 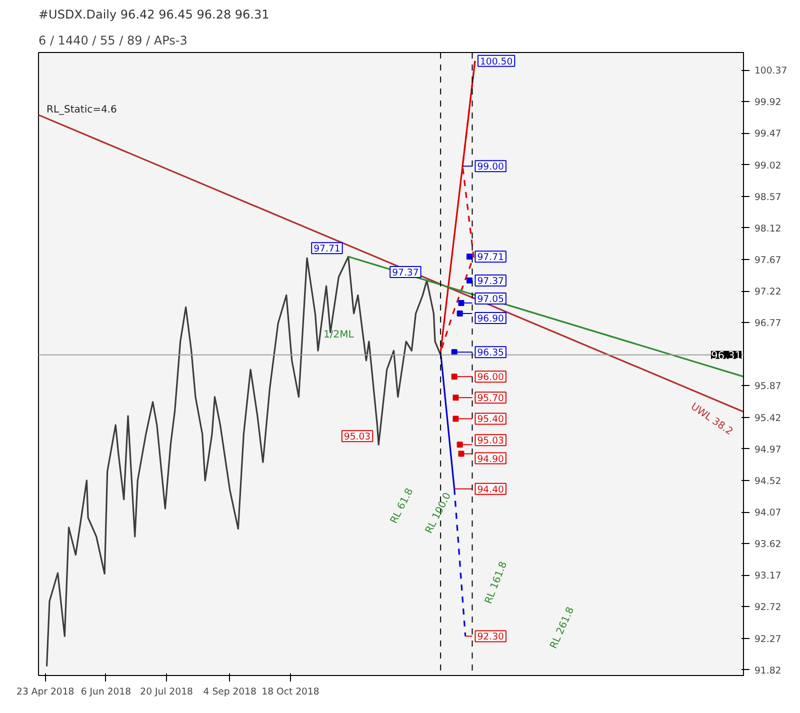 What do you see at coordinates (768, 292) in the screenshot?
I see `y-tick-label: 97.22` at bounding box center [768, 292].